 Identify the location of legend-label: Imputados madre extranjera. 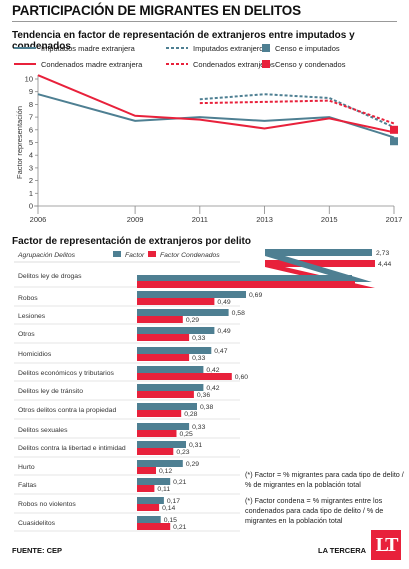
(88, 48).